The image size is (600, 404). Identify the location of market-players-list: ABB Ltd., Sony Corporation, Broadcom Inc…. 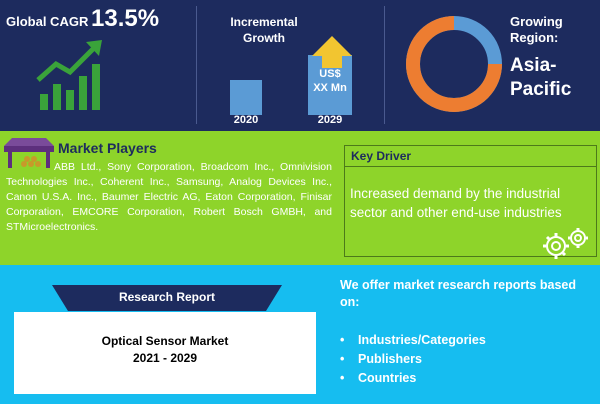
(169, 197).